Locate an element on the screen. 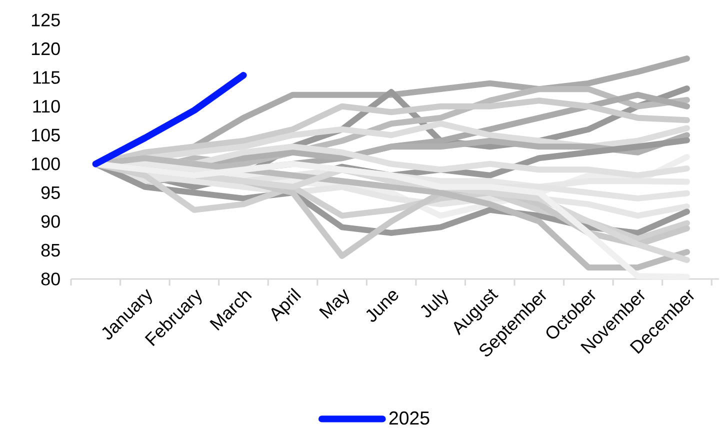 The image size is (720, 429). y-tick-label: 95 is located at coordinates (50, 193).